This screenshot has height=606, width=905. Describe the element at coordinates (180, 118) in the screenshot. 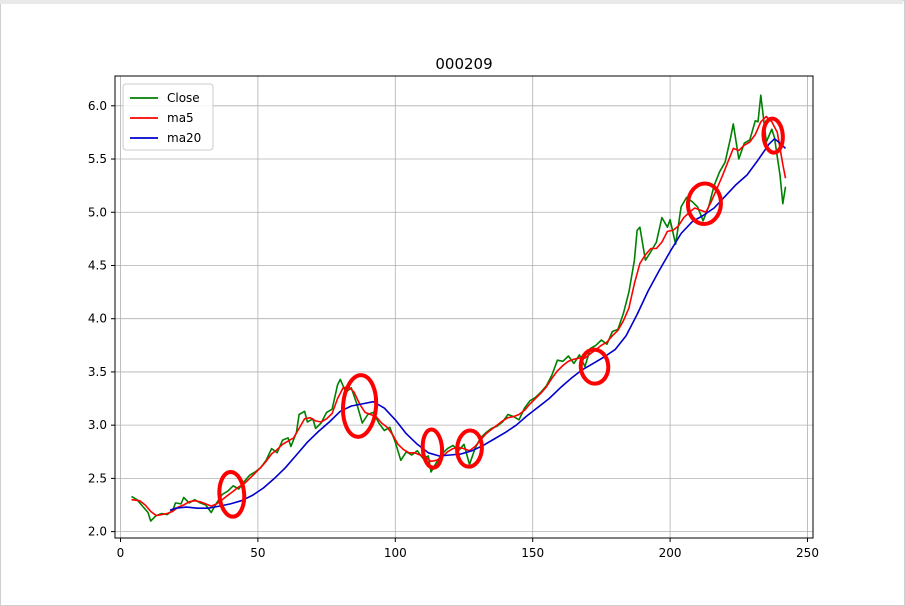

I see `legend-label: ma5` at that location.